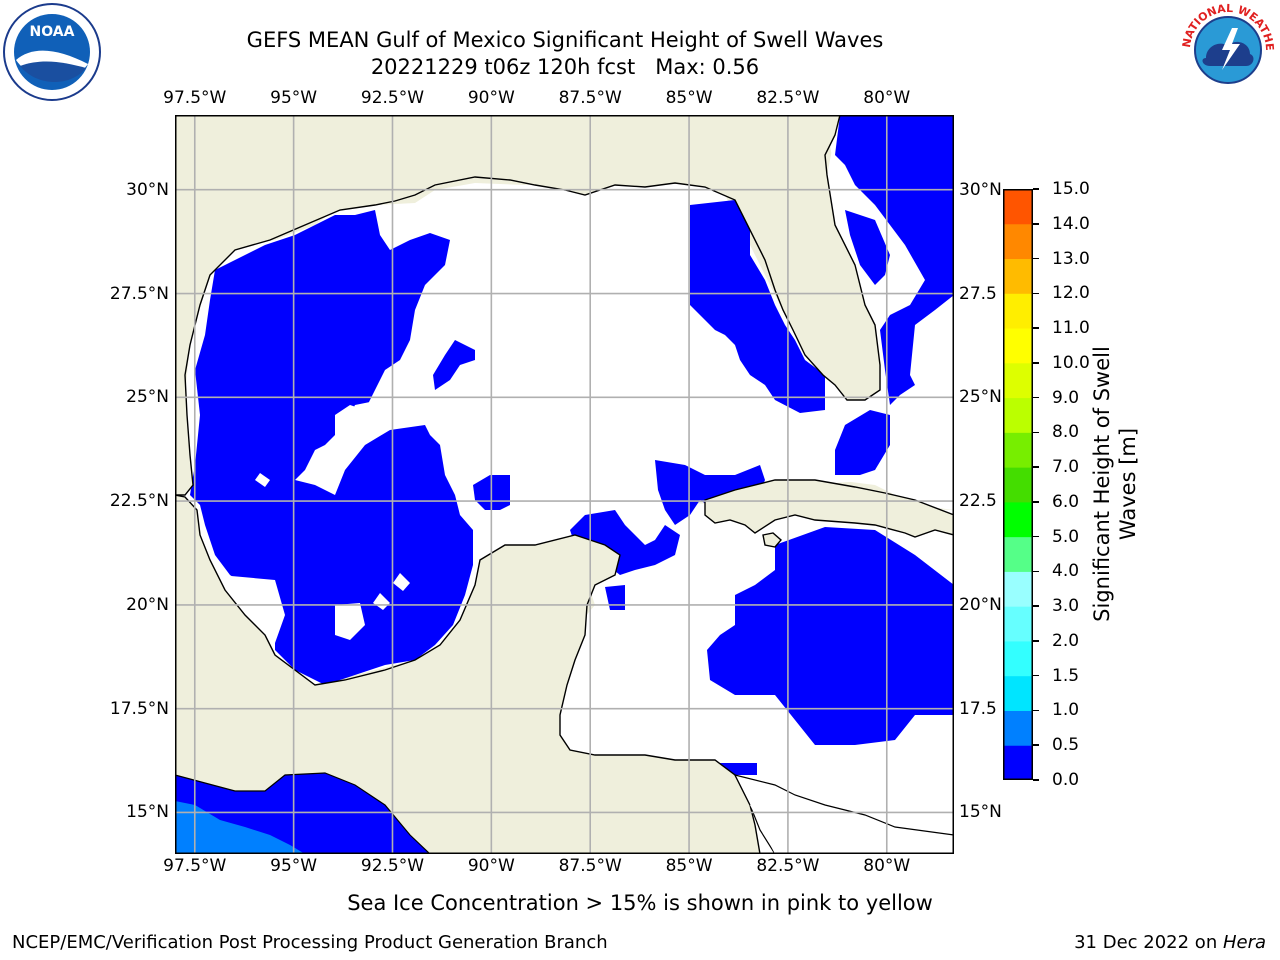 The height and width of the screenshot is (960, 1280). I want to click on lon-tick-top: 85°W, so click(689, 98).